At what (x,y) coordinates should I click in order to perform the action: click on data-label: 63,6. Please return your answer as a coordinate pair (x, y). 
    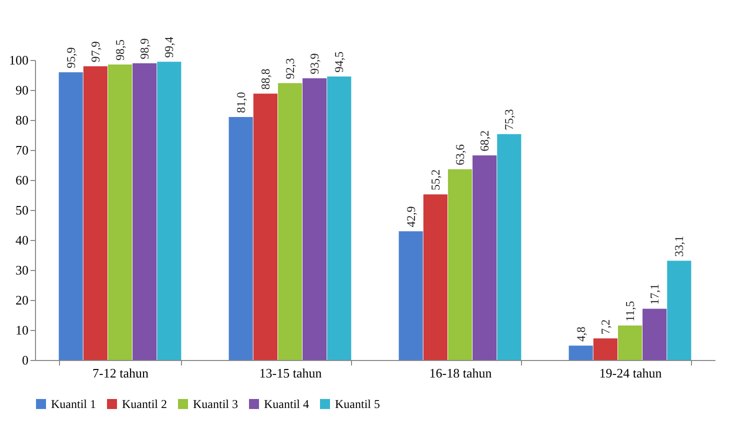
    Looking at the image, I should click on (460, 155).